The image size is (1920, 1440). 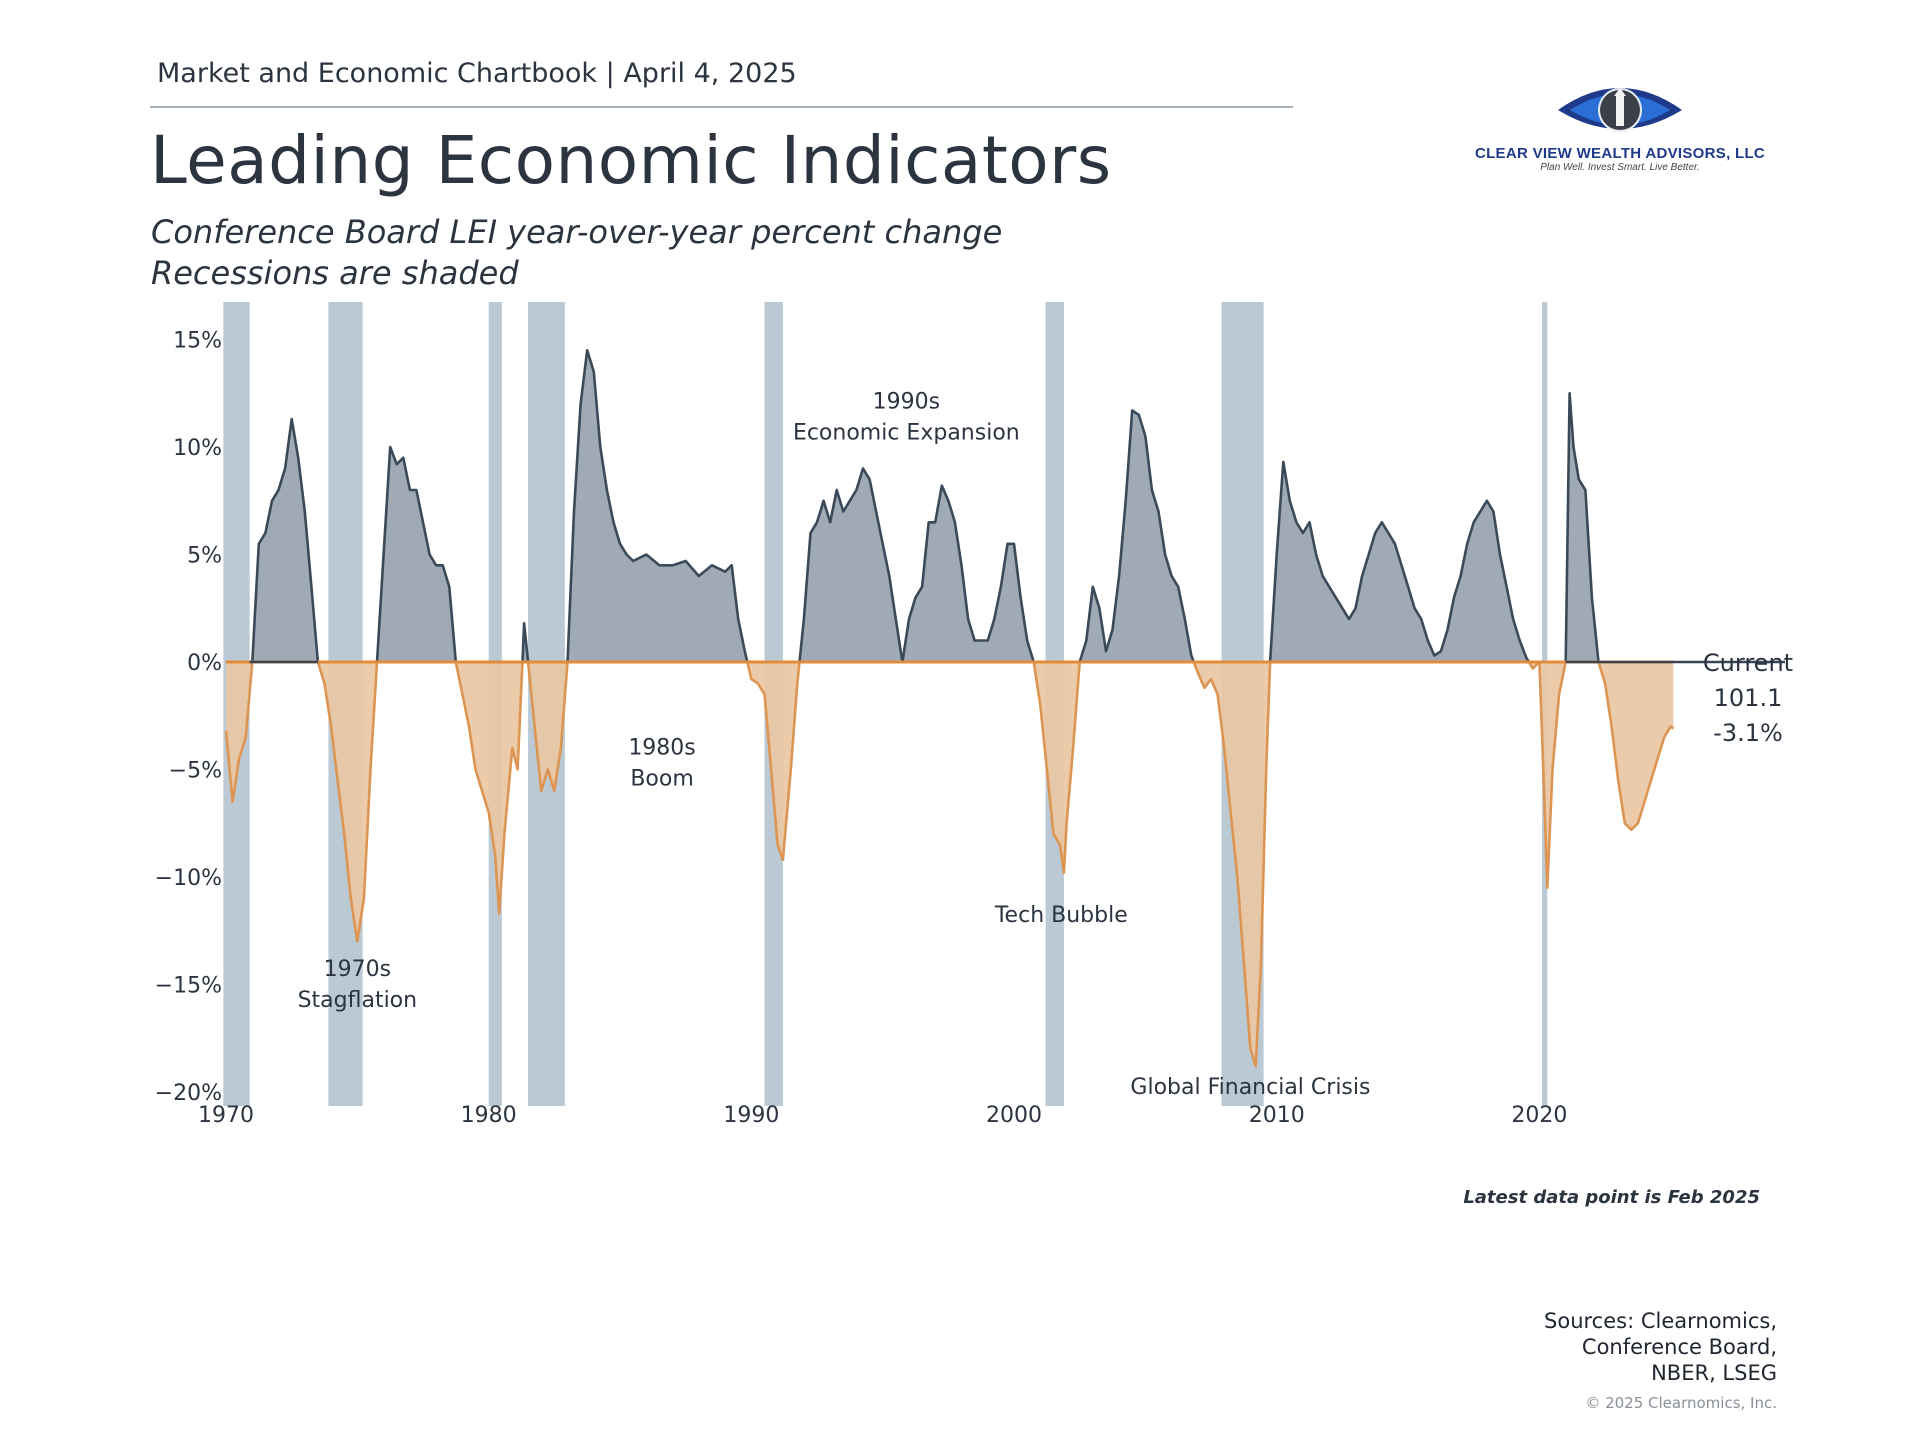 I want to click on x-tick-label: 2020, so click(x=1539, y=1115).